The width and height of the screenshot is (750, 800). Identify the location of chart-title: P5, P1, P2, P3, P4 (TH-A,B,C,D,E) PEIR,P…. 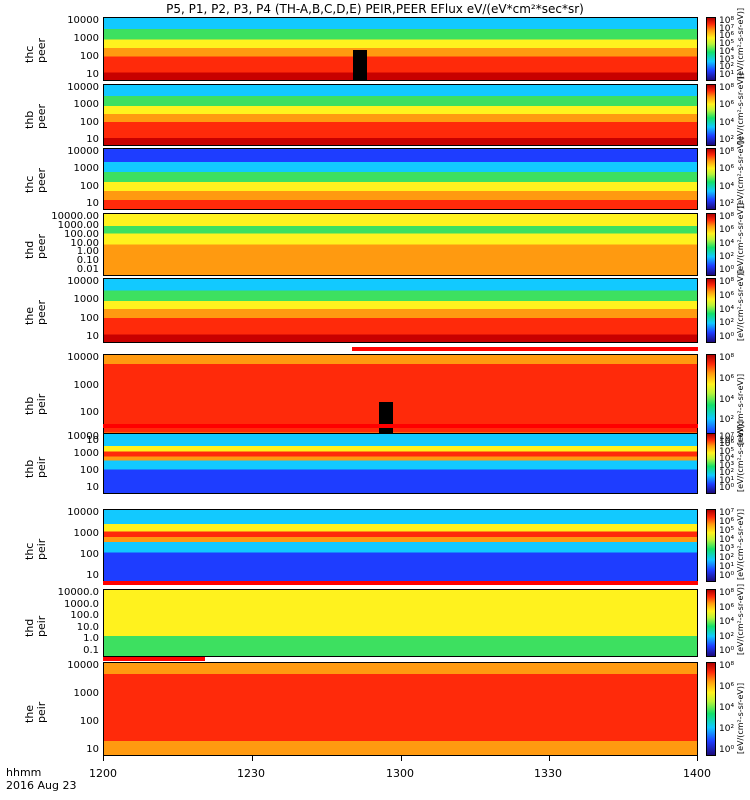
(375, 9).